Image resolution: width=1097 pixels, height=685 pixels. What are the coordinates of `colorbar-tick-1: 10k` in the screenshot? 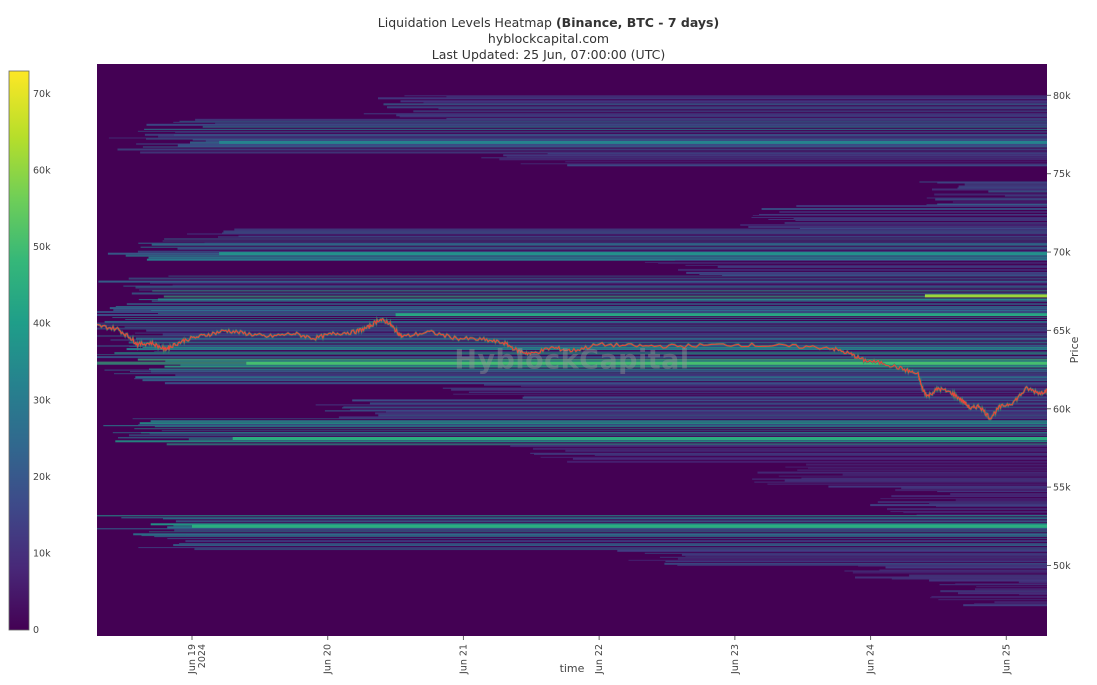 It's located at (42, 553).